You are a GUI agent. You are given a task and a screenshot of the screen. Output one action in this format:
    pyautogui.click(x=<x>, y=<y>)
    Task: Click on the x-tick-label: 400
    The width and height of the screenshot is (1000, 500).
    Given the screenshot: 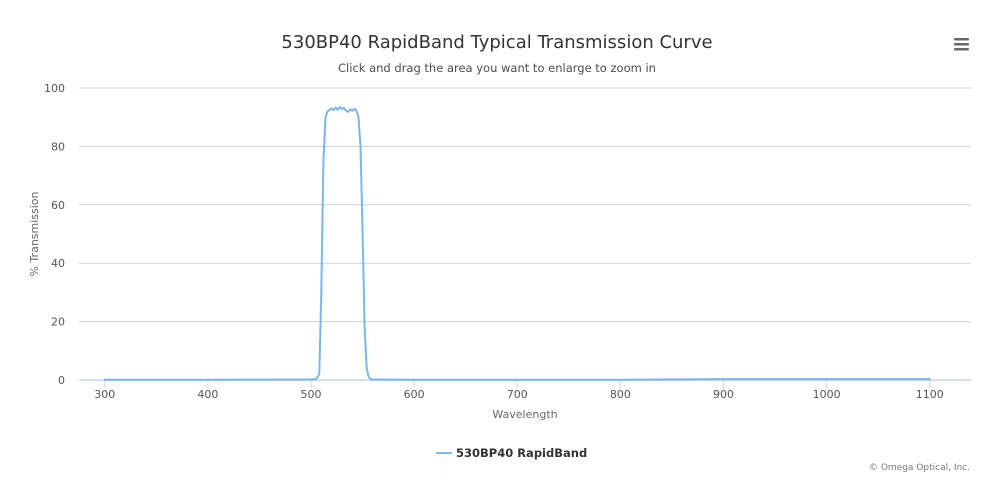 What is the action you would take?
    pyautogui.click(x=207, y=394)
    